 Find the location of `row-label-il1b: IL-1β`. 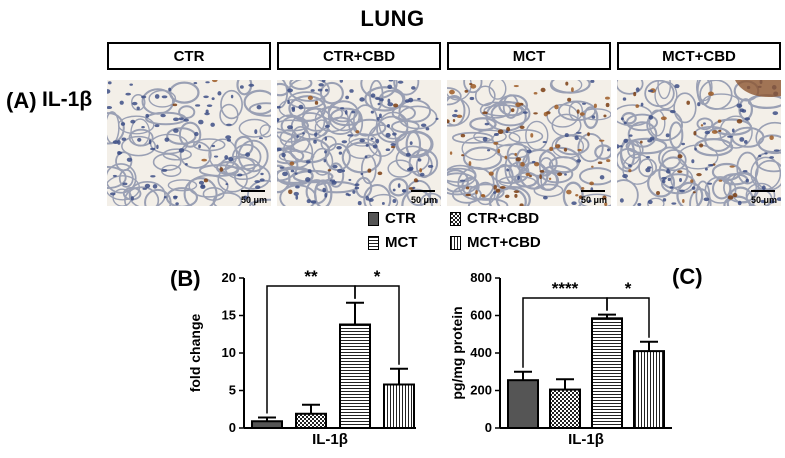

row-label-il1b: IL-1β is located at coordinates (67, 99).